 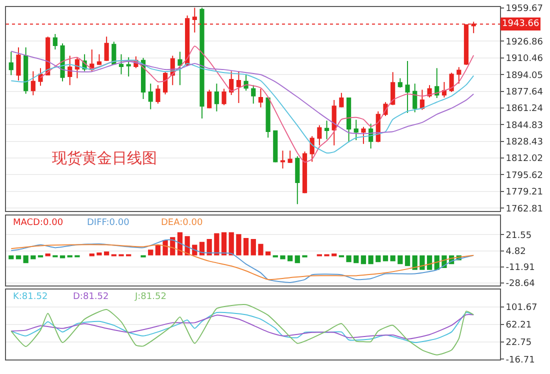 I want to click on series-label: DIFF:0.00, so click(x=108, y=223).